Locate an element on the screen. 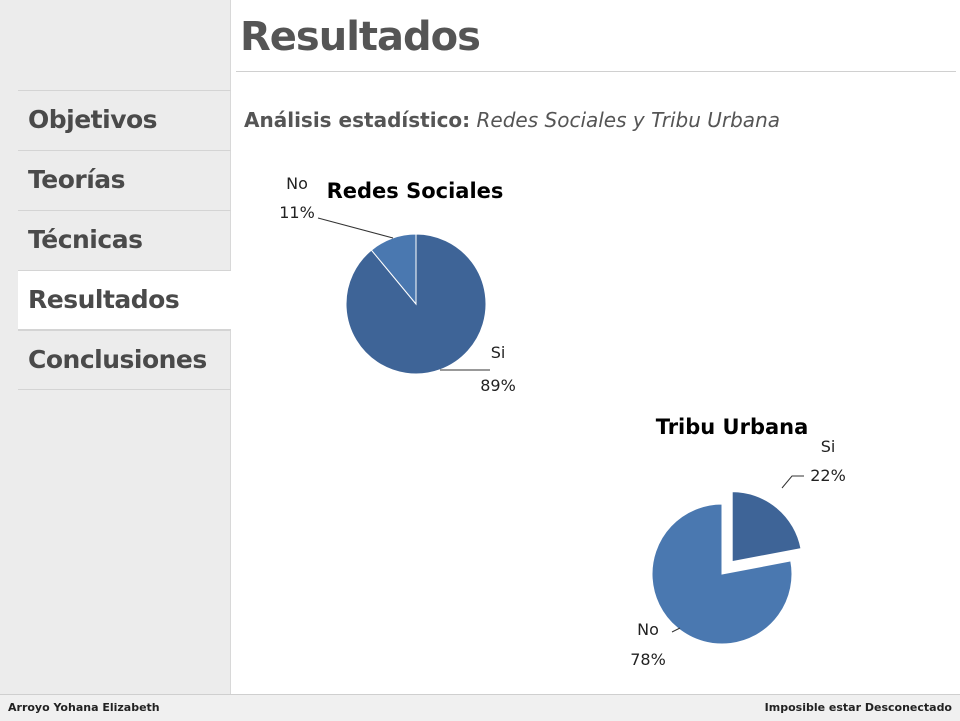 This screenshot has height=721, width=960. tribu-urbana-leader-no is located at coordinates (676, 630).